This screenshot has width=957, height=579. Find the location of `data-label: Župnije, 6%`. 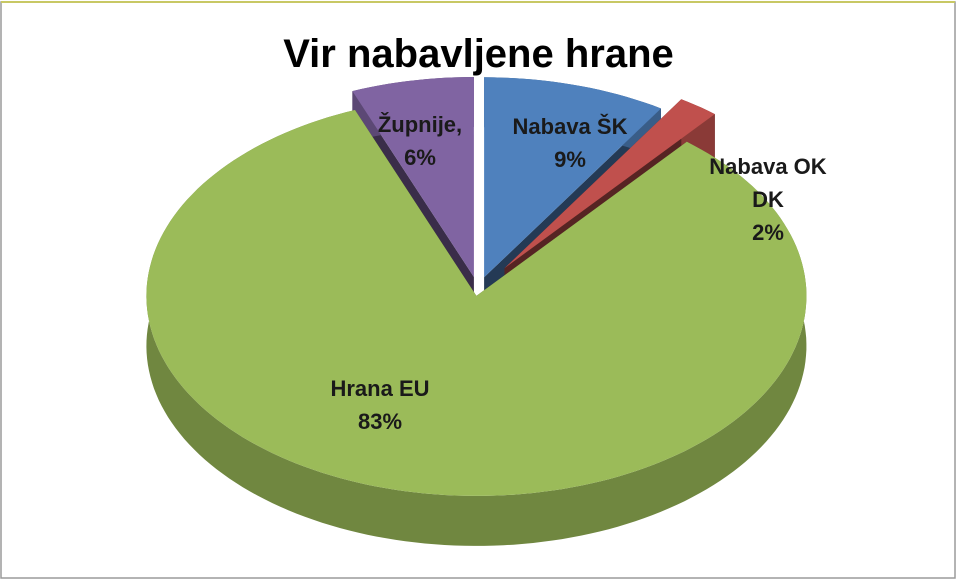

data-label: Župnije, 6% is located at coordinates (420, 141).